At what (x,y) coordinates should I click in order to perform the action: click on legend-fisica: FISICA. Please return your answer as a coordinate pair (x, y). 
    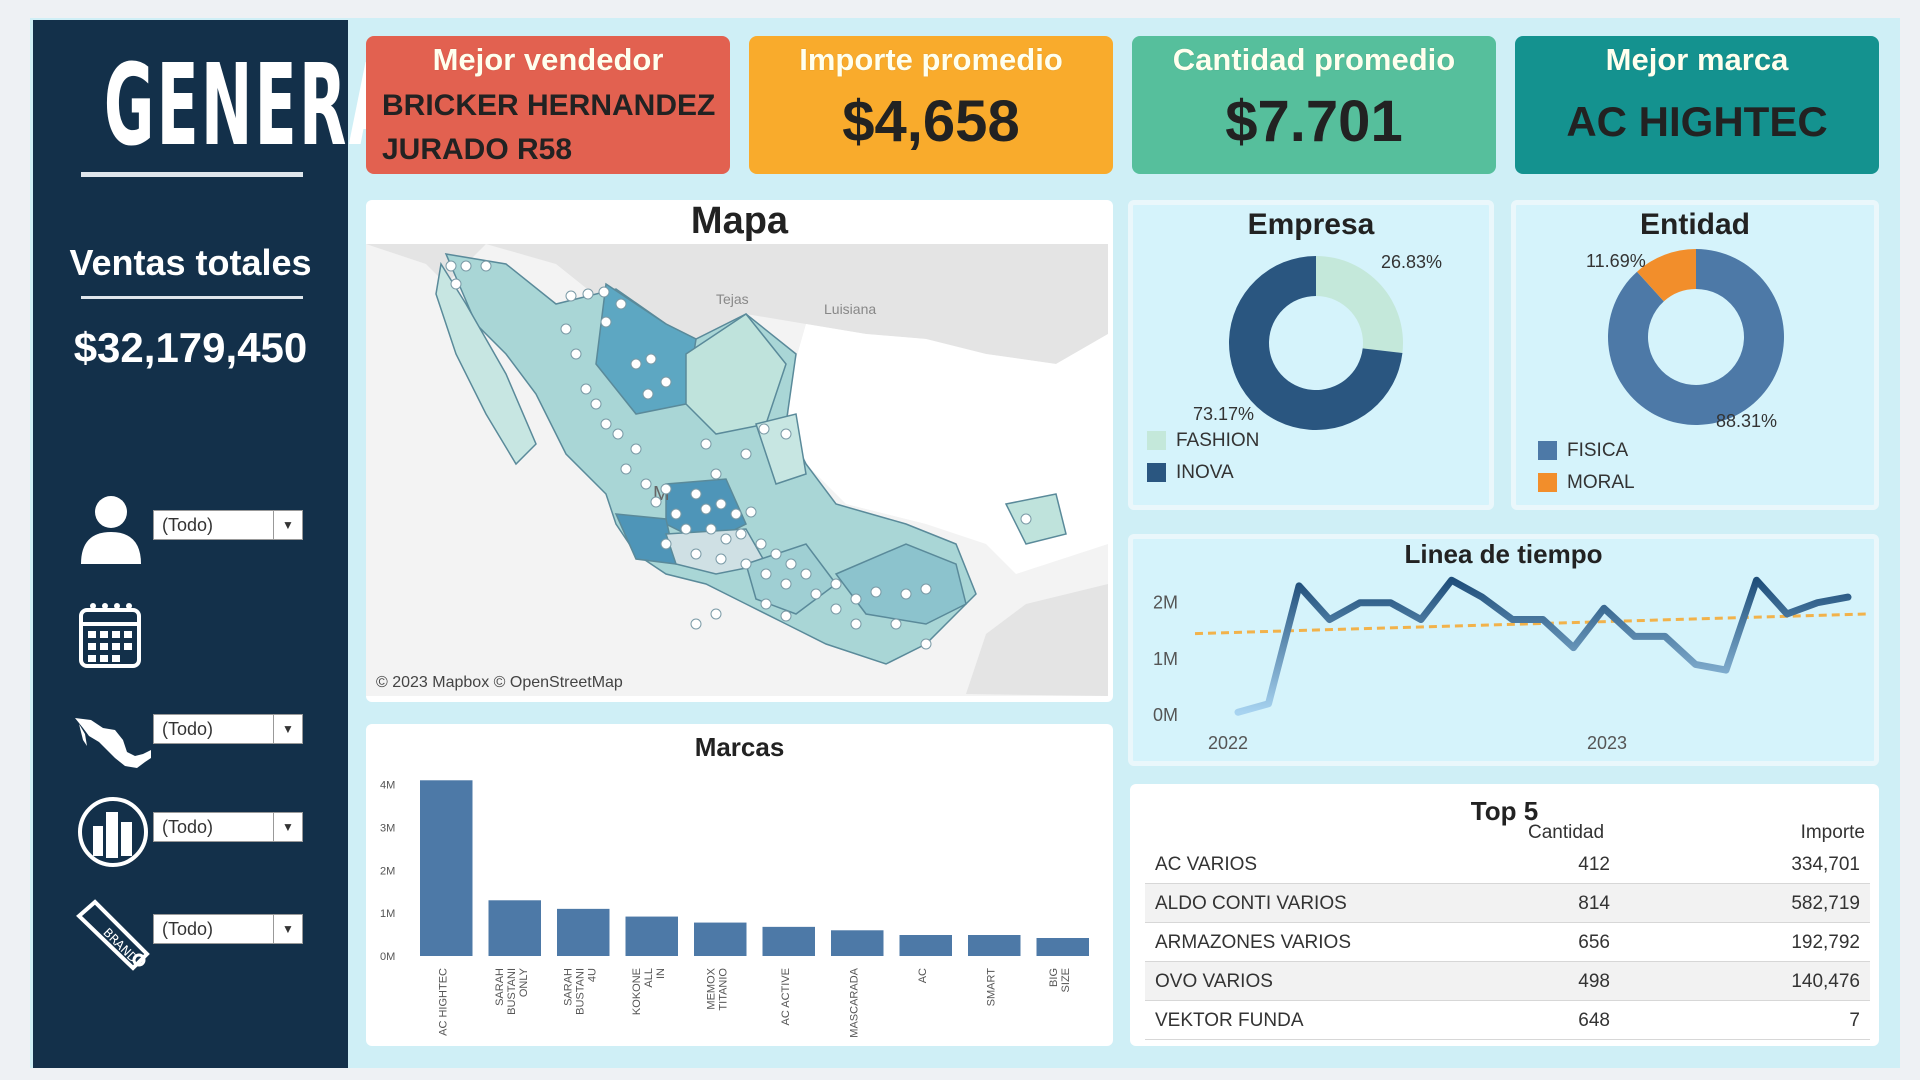
    Looking at the image, I should click on (1583, 451).